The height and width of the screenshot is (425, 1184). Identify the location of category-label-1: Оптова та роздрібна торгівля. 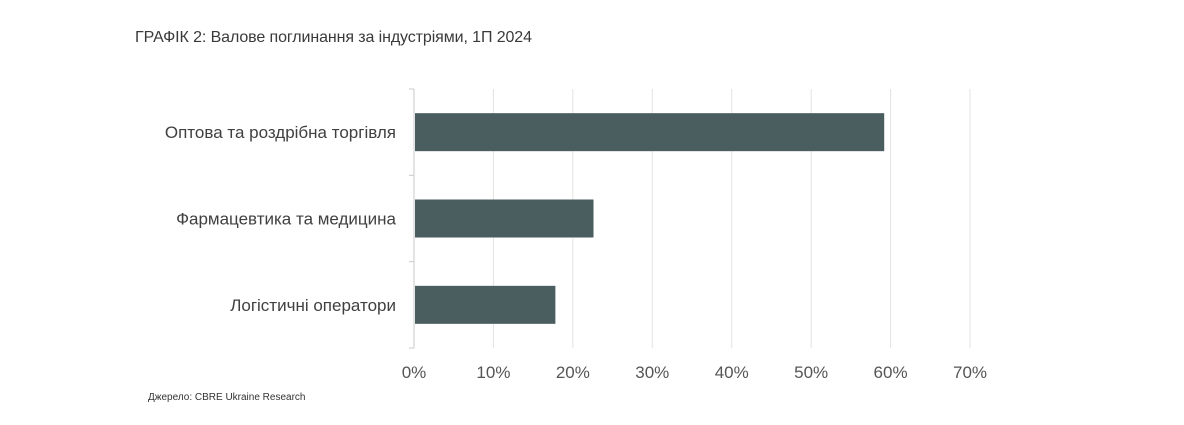
(280, 132).